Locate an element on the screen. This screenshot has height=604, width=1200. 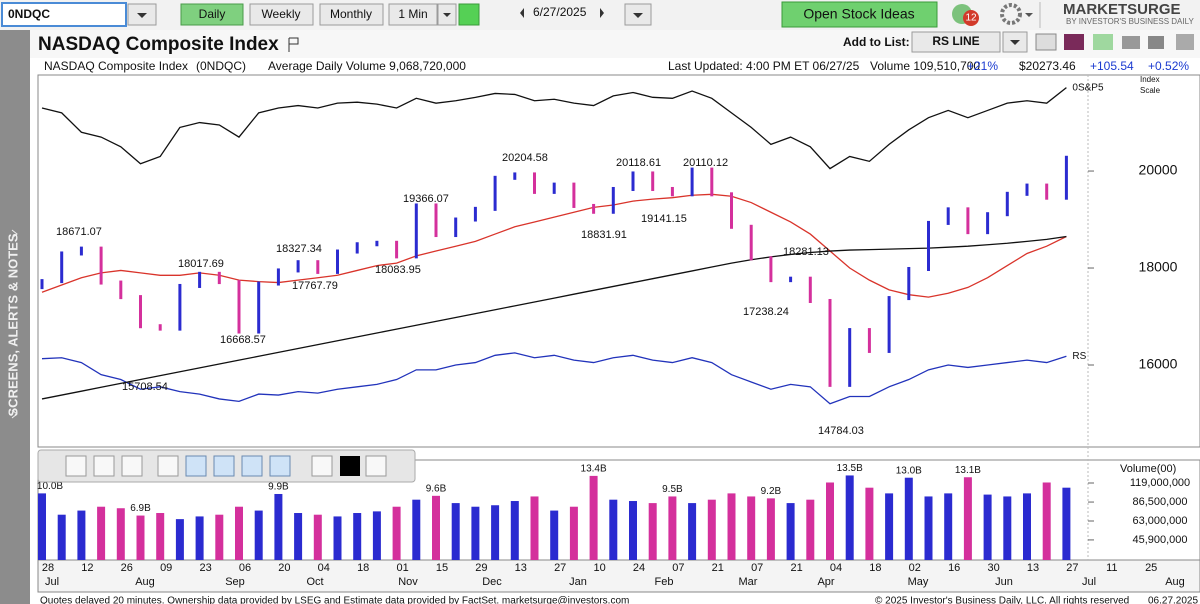
ideas-label: Open Stock Ideas is located at coordinates (858, 14).